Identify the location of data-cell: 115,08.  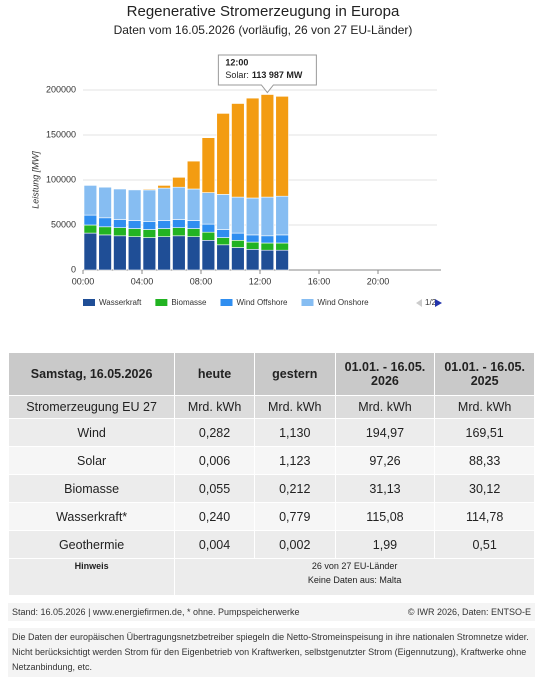
(385, 516).